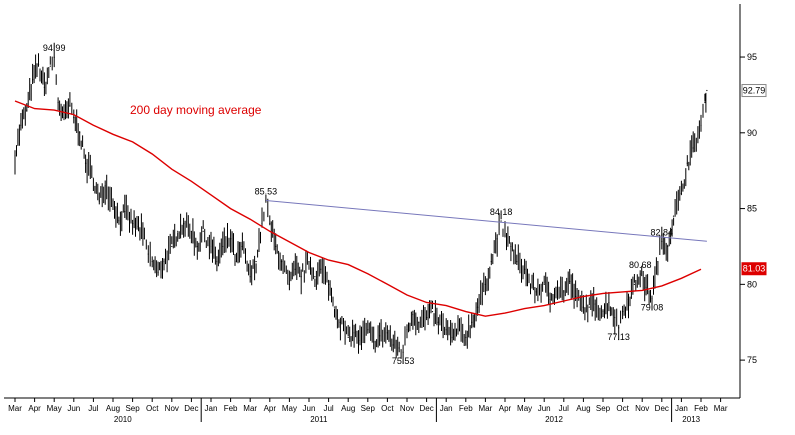 This screenshot has width=795, height=435. Describe the element at coordinates (501, 212) in the screenshot. I see `data-label: 84.18` at that location.